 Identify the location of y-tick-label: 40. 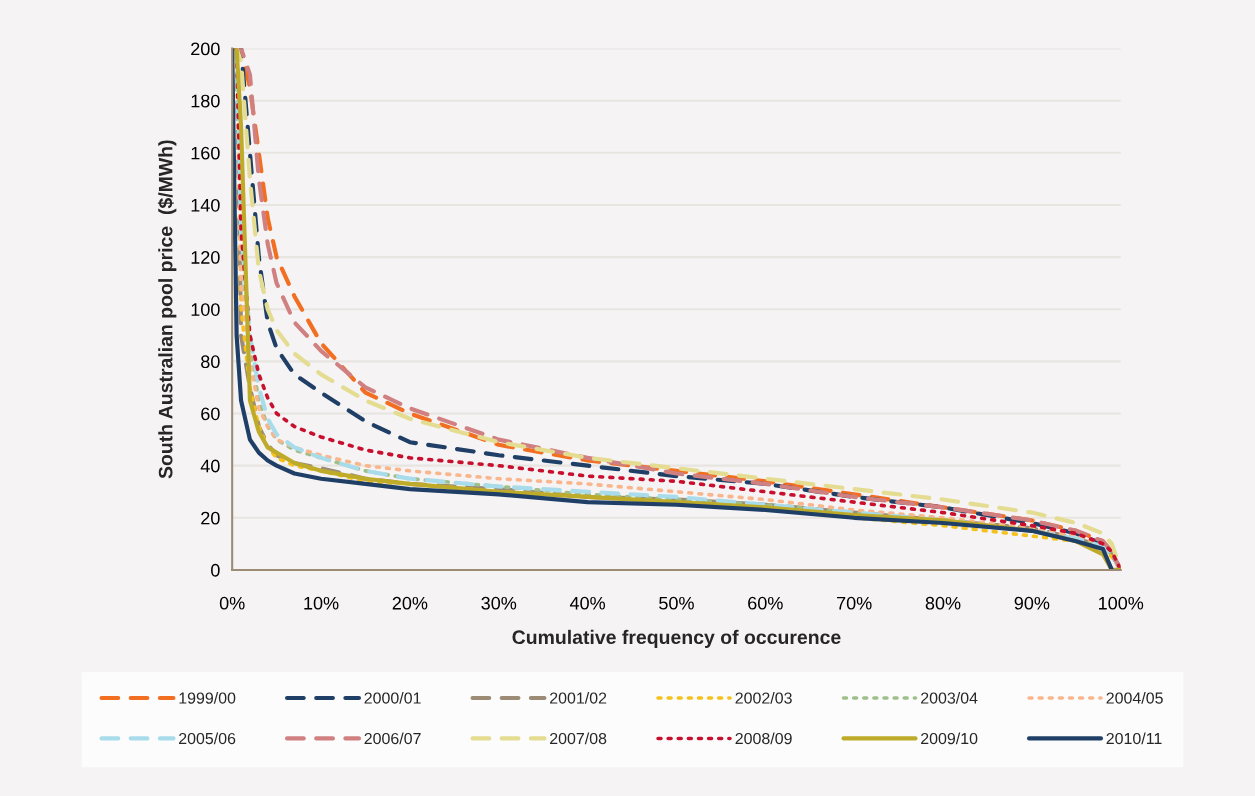
(210, 466).